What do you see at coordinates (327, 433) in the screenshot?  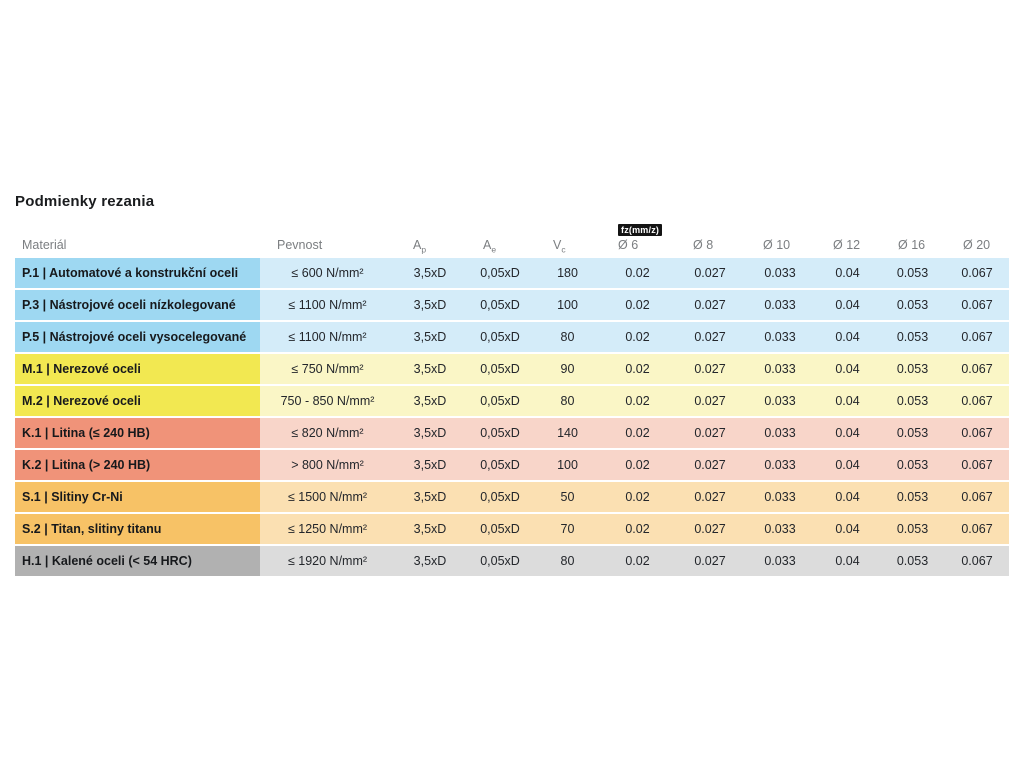 I see `pevnost-cell: ≤ 820 N/mm²` at bounding box center [327, 433].